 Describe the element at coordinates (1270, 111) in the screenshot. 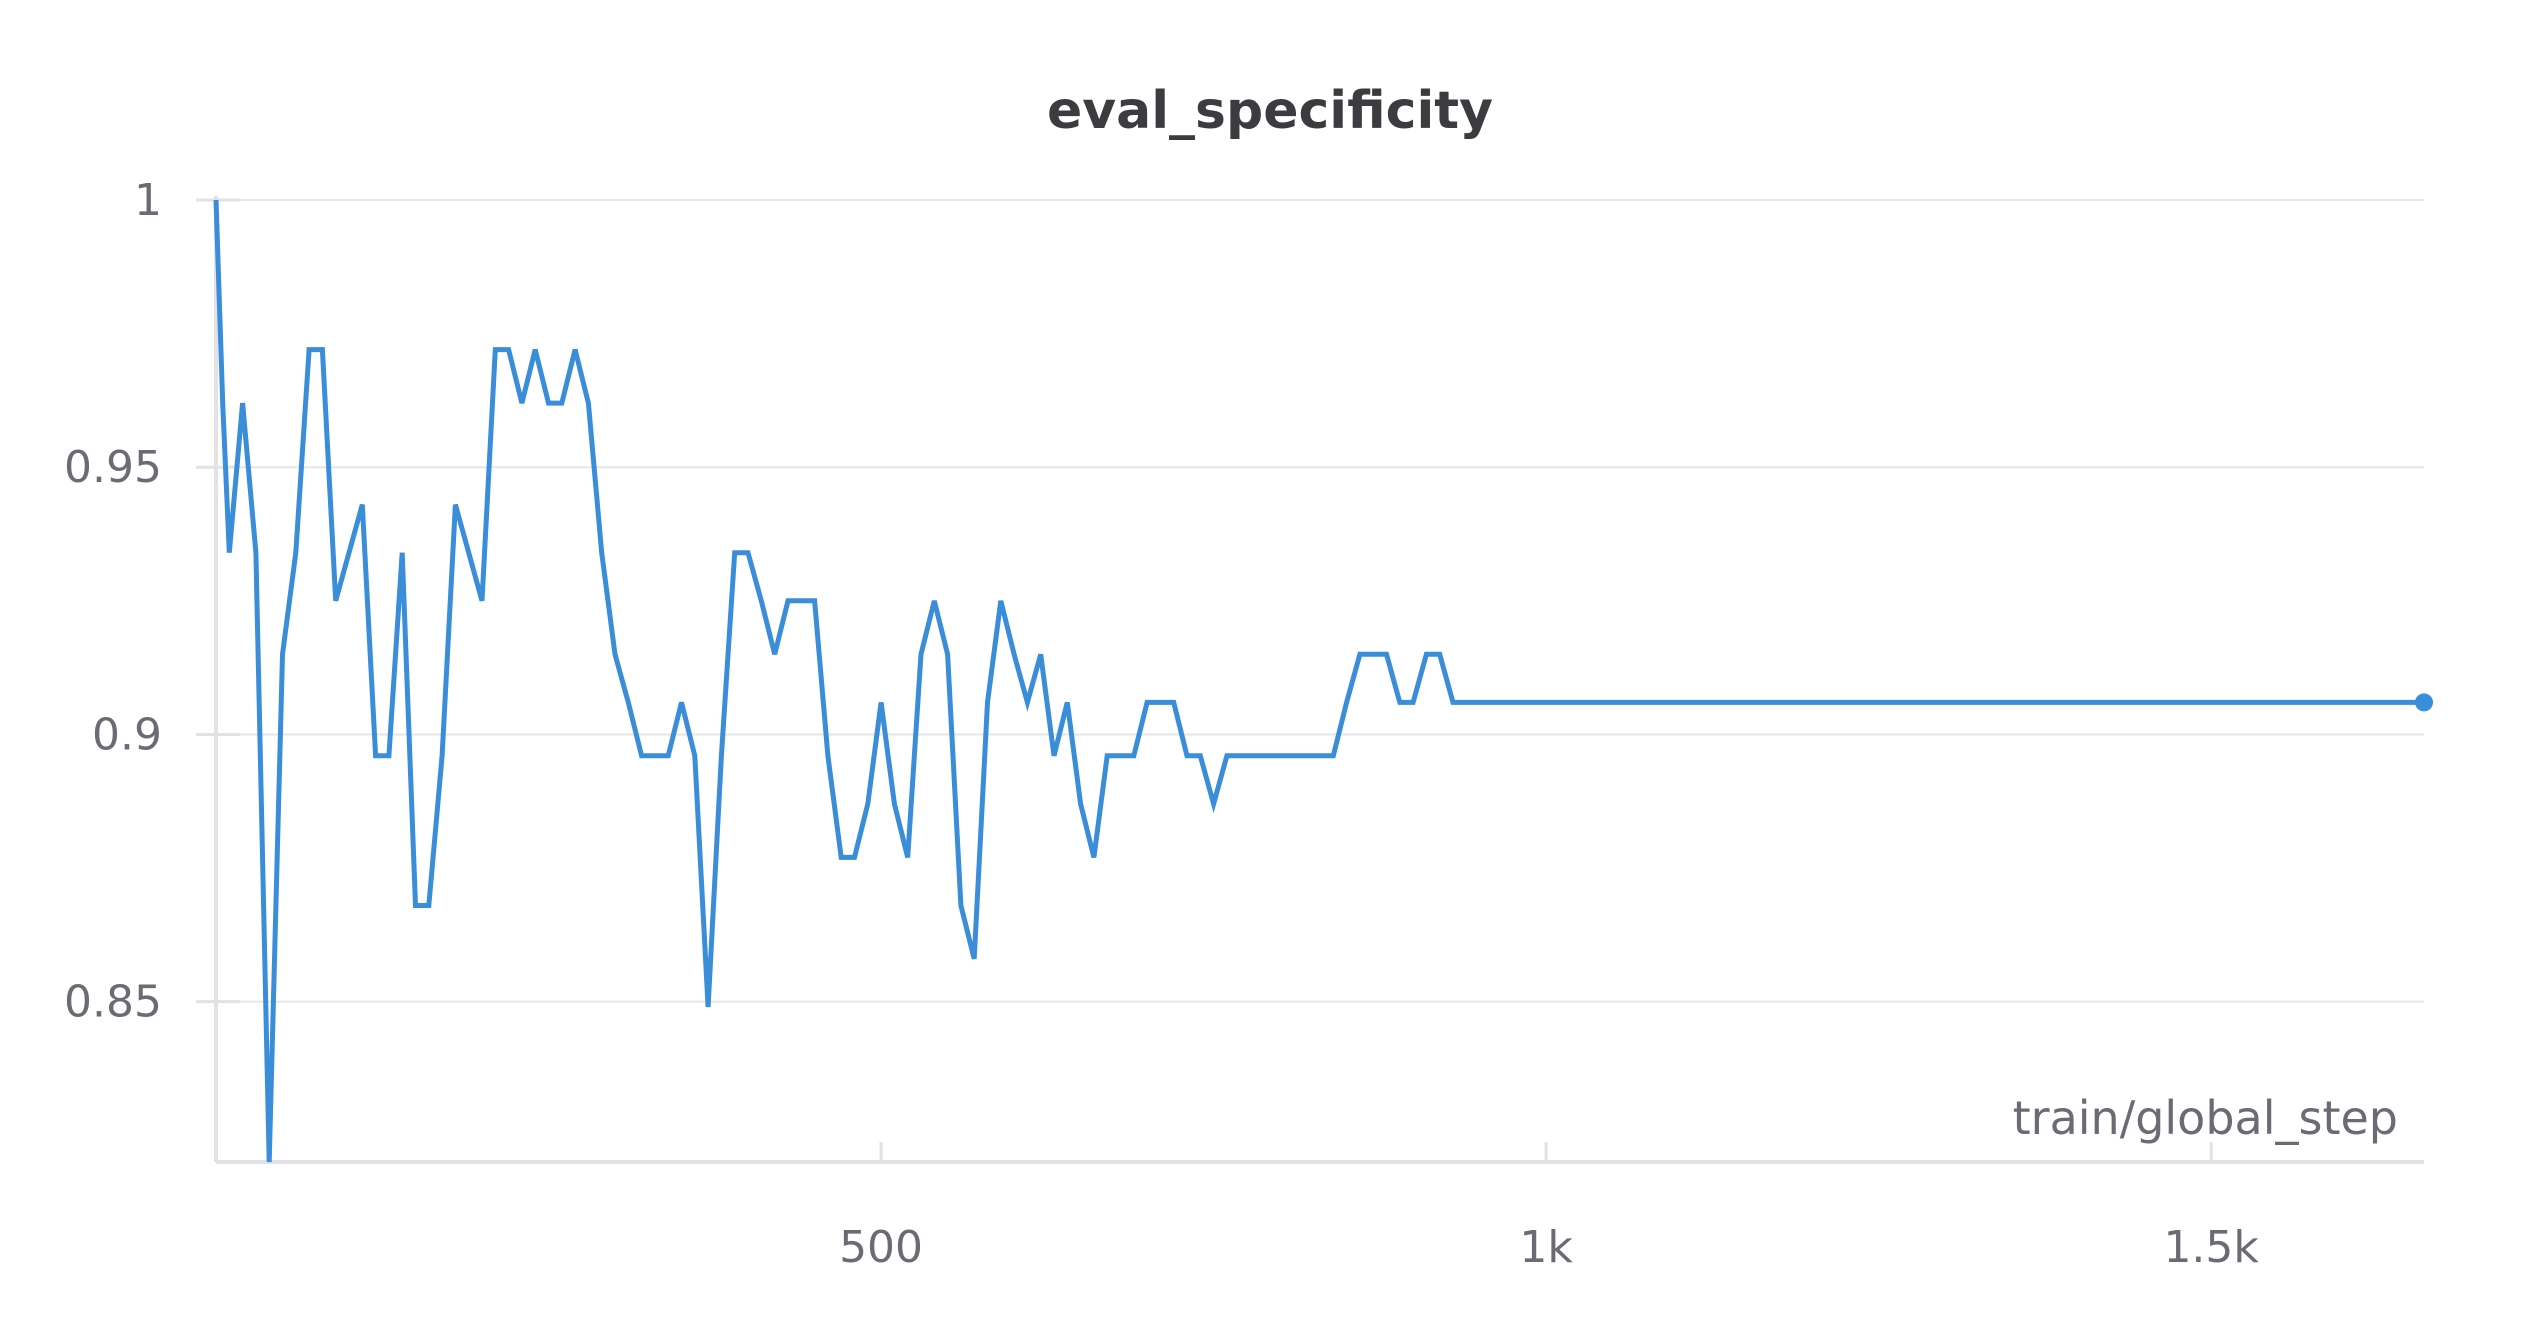

I see `chart-title: eval_specificity` at that location.